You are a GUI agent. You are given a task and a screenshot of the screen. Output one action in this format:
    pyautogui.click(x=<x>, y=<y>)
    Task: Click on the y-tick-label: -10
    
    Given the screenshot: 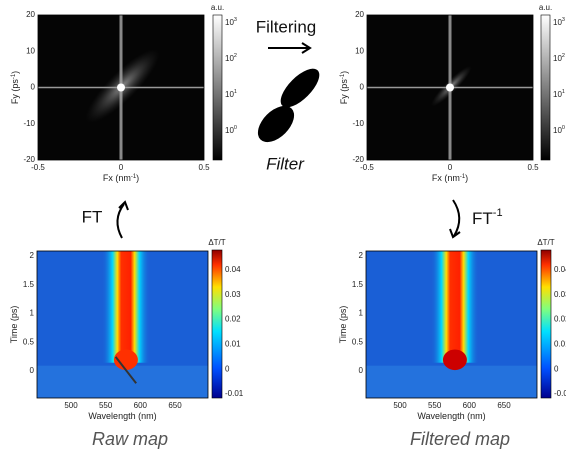 What is the action you would take?
    pyautogui.click(x=29, y=123)
    